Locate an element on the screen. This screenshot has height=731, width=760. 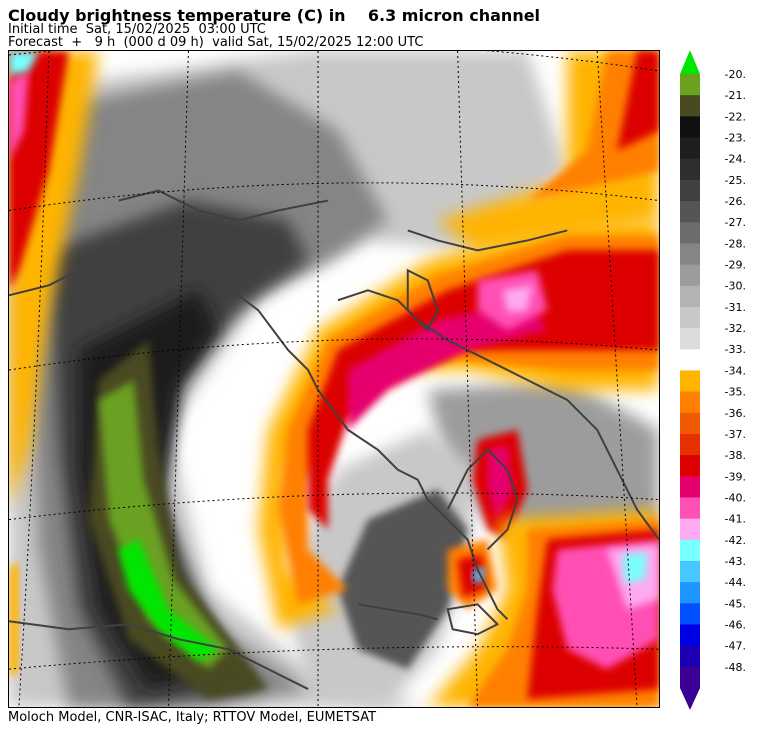
colorbar-tick-label: -44. is located at coordinates (735, 582).